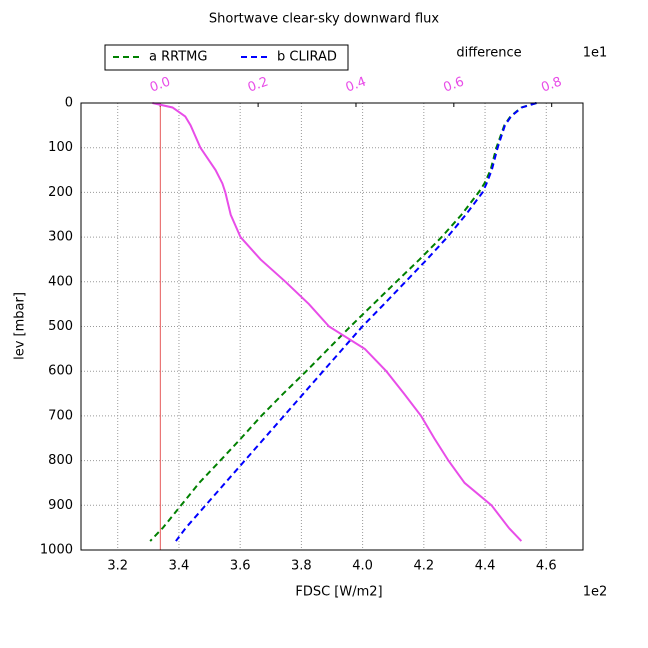 The width and height of the screenshot is (648, 648). I want to click on y-tick-label: 200, so click(60, 192).